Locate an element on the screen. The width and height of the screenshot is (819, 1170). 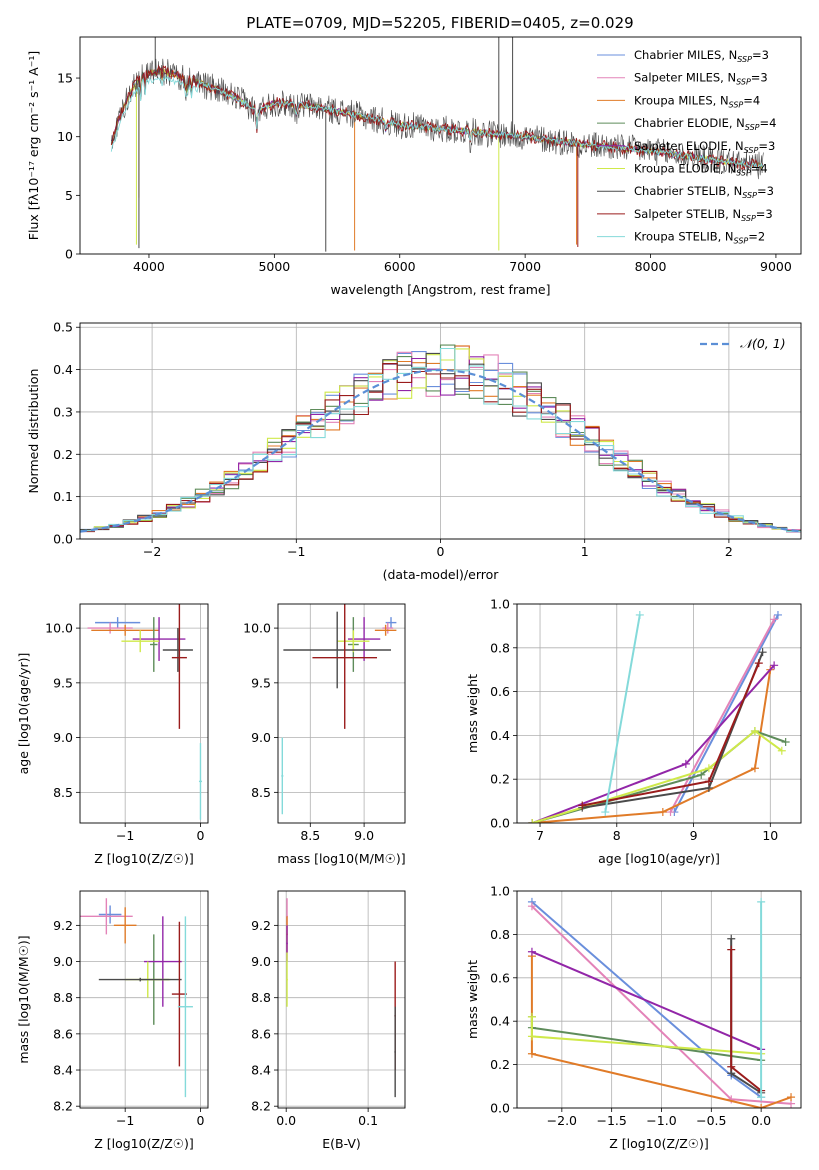
legend-label-kroupa_elodie: Kroupa ELODIE, NSSP=4 is located at coordinates (701, 170).